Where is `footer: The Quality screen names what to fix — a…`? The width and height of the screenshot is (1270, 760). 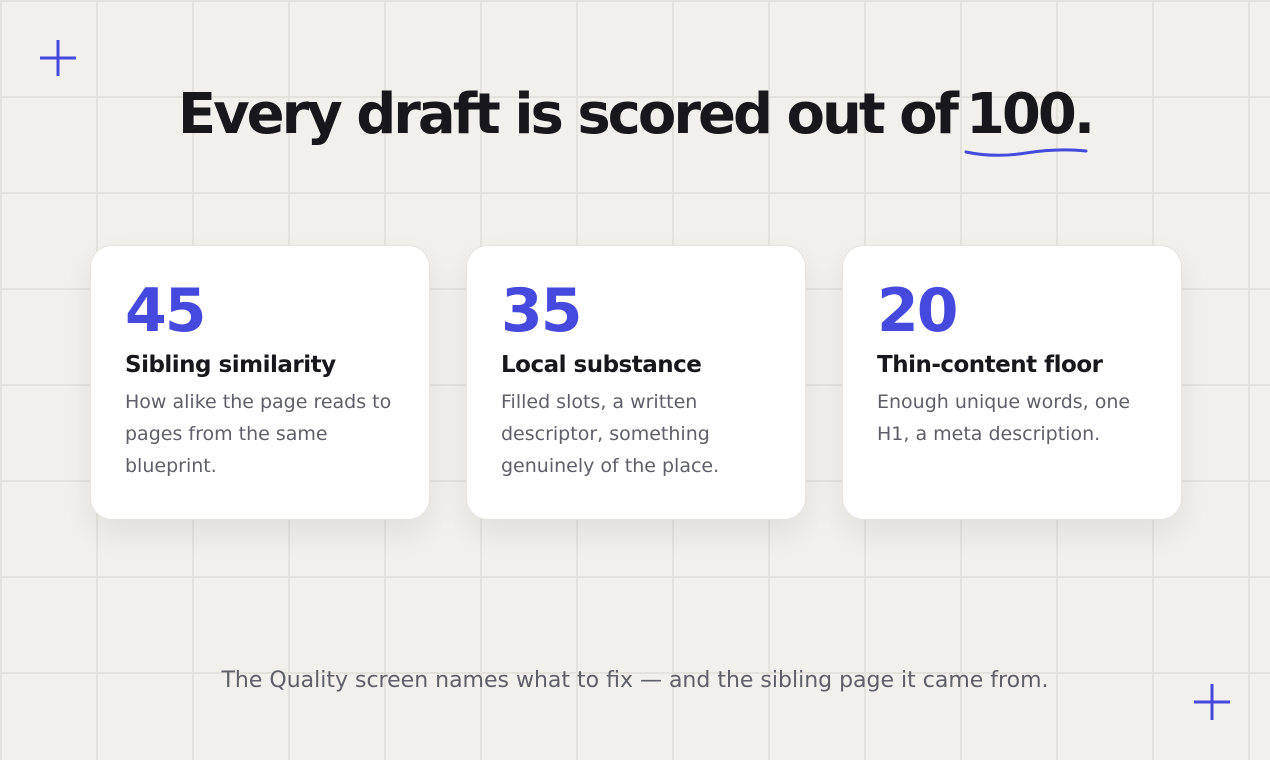 footer: The Quality screen names what to fix — a… is located at coordinates (635, 680).